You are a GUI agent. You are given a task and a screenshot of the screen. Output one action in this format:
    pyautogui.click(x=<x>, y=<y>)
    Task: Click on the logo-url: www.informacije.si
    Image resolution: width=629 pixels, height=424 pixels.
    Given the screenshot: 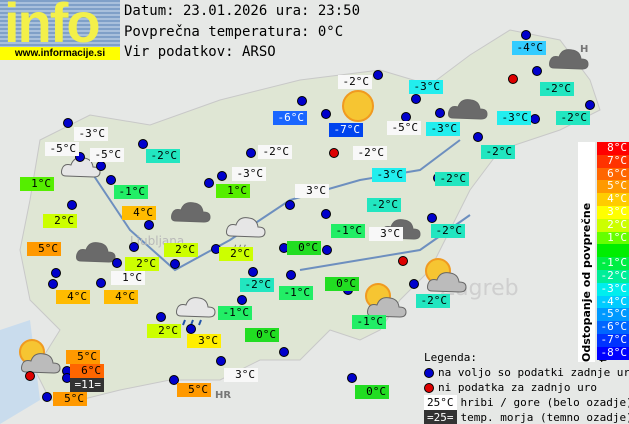 What is the action you would take?
    pyautogui.click(x=60, y=53)
    